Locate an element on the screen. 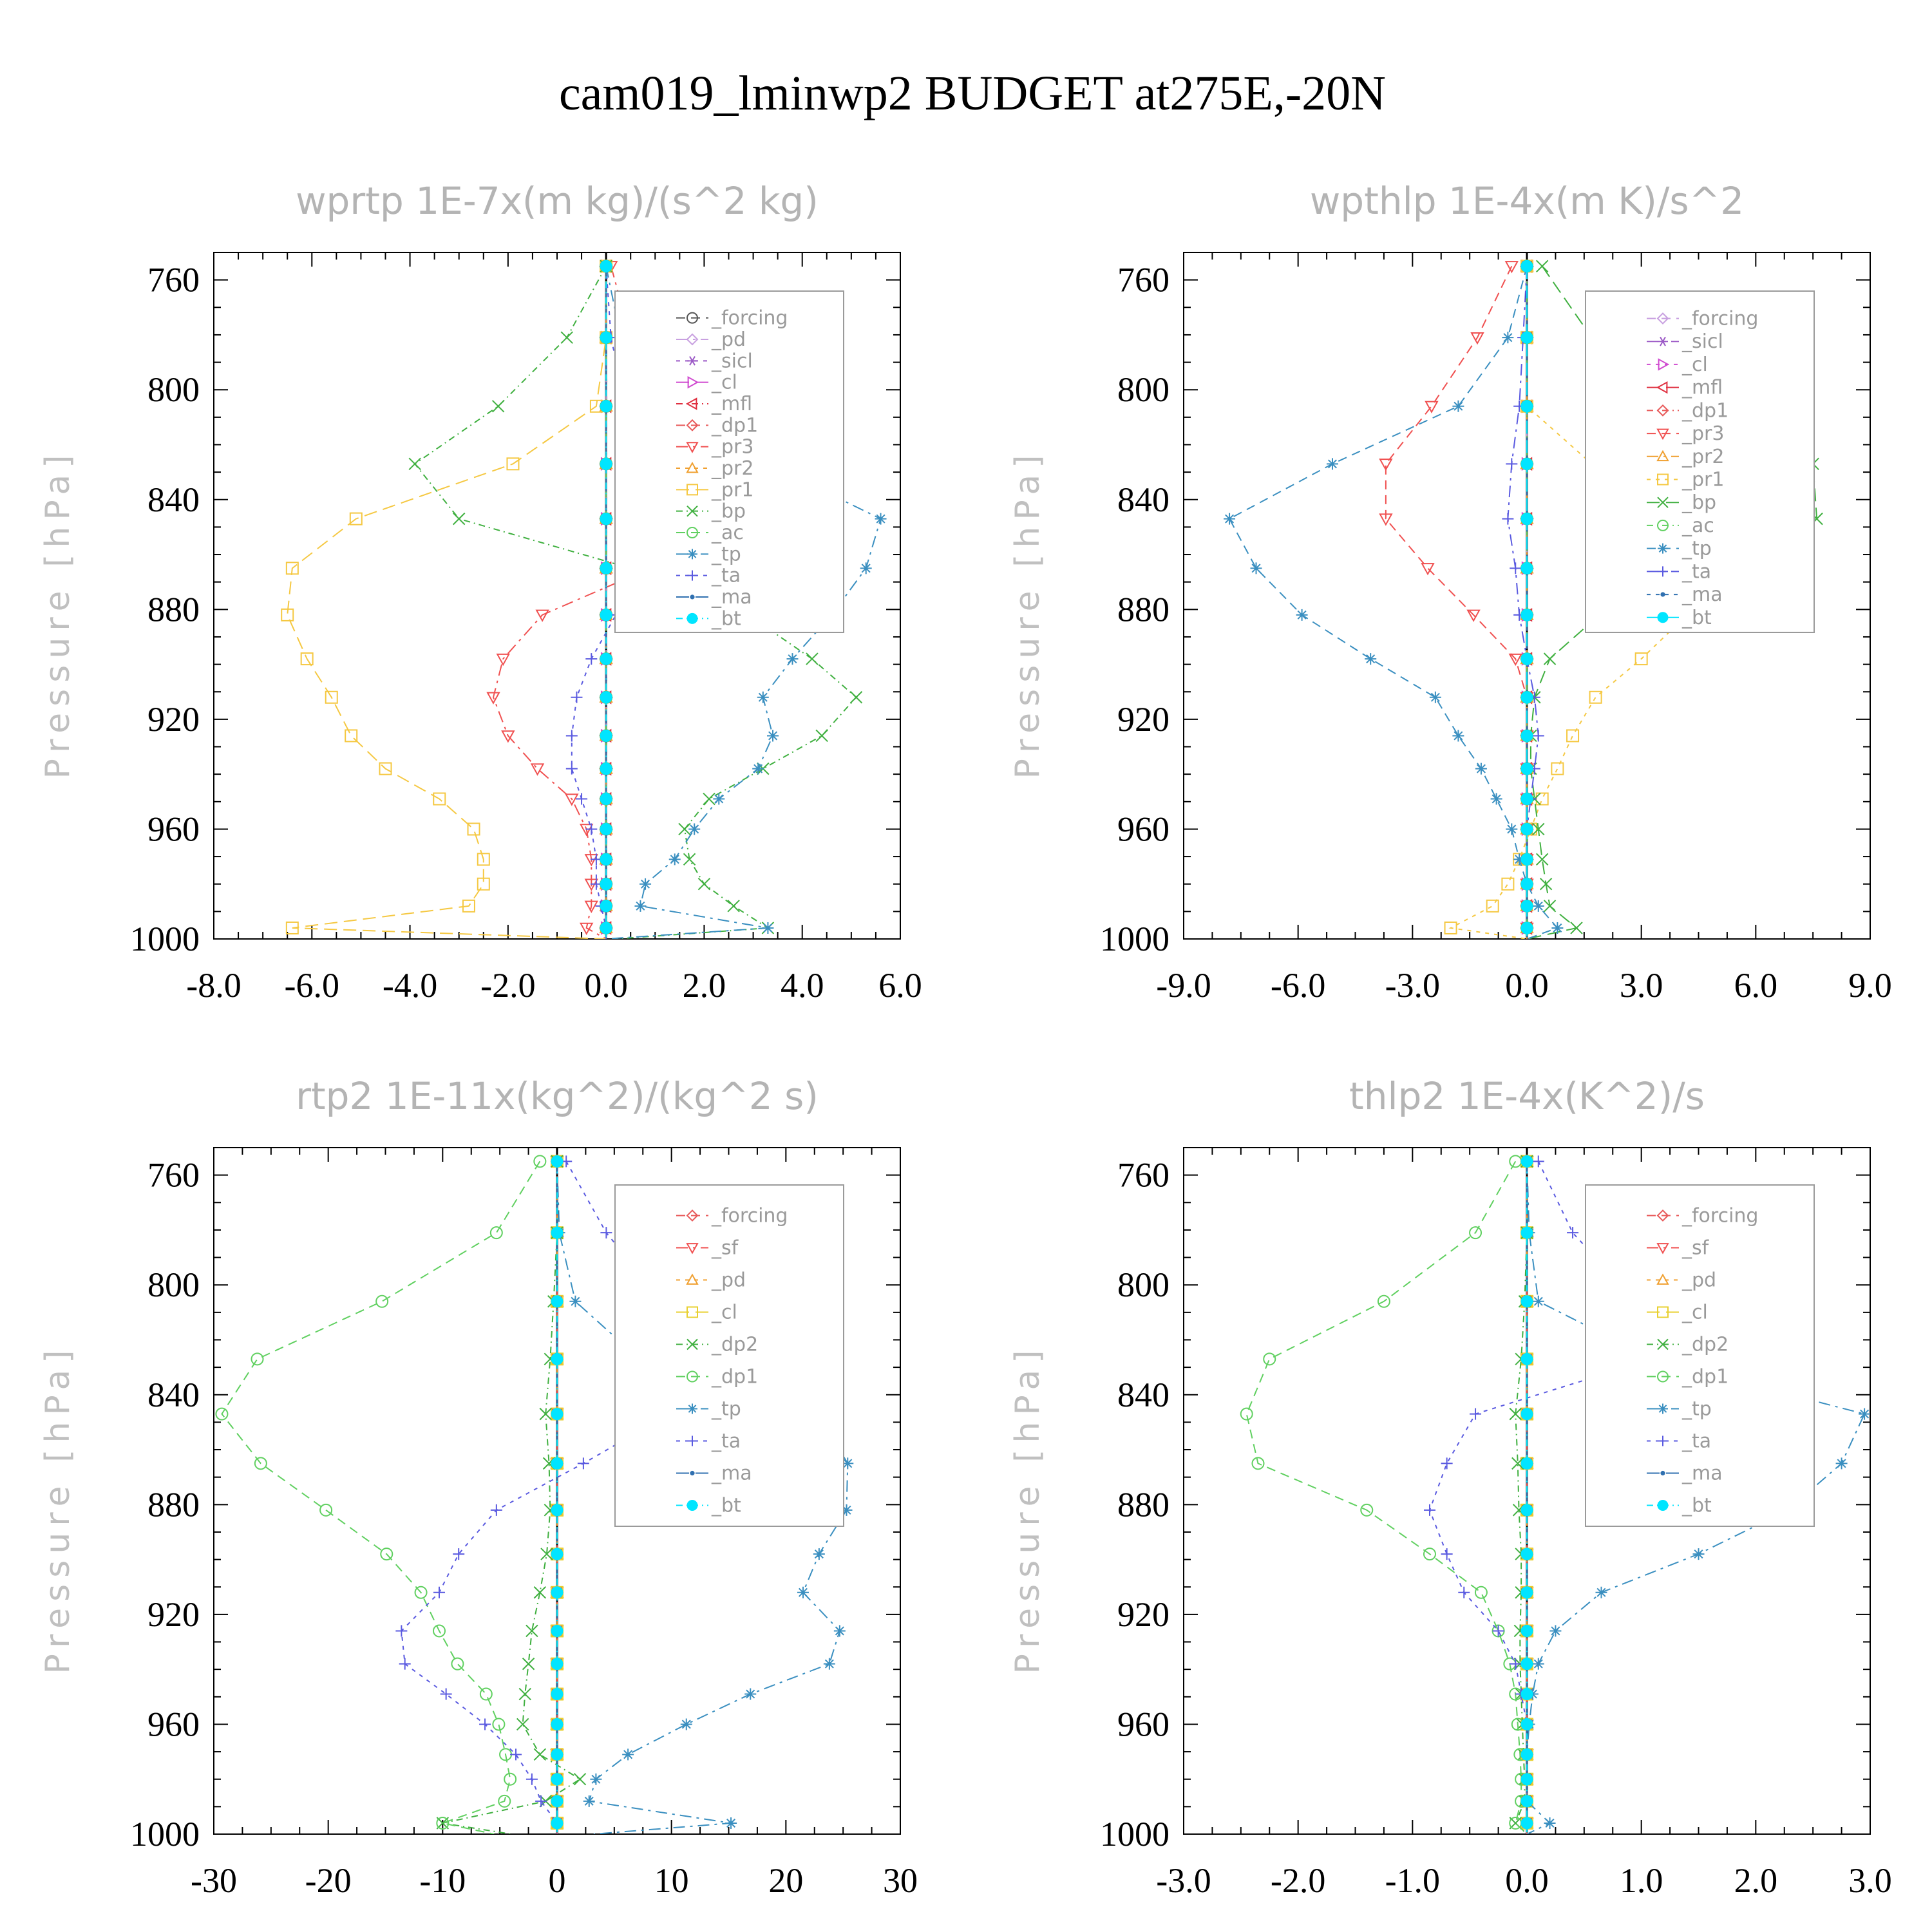 This screenshot has width=1932, height=1932. legend-box is located at coordinates (729, 462).